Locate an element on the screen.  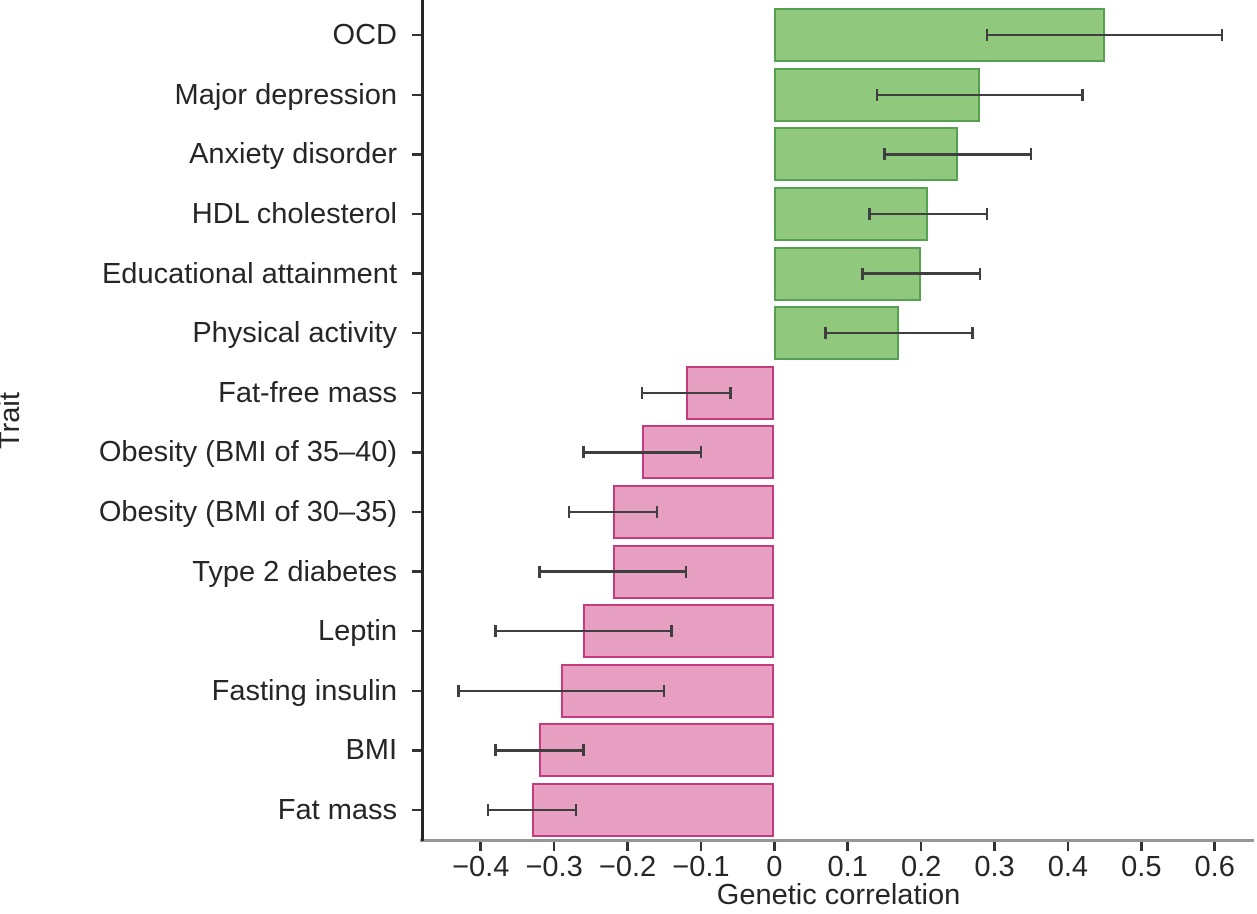
y-tick-label: BMI is located at coordinates (371, 750).